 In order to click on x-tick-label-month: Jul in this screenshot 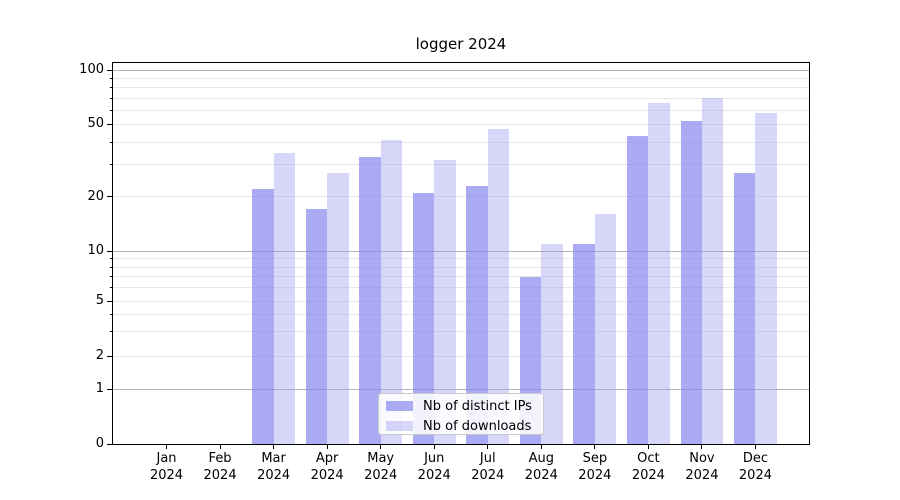, I will do `click(487, 458)`.